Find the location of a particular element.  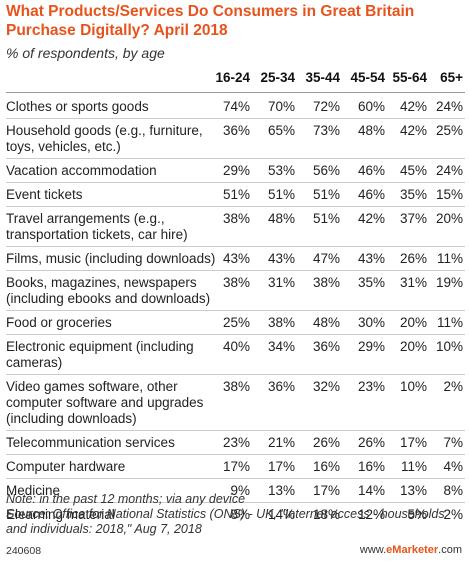

chart-id: 240608 is located at coordinates (24, 551).